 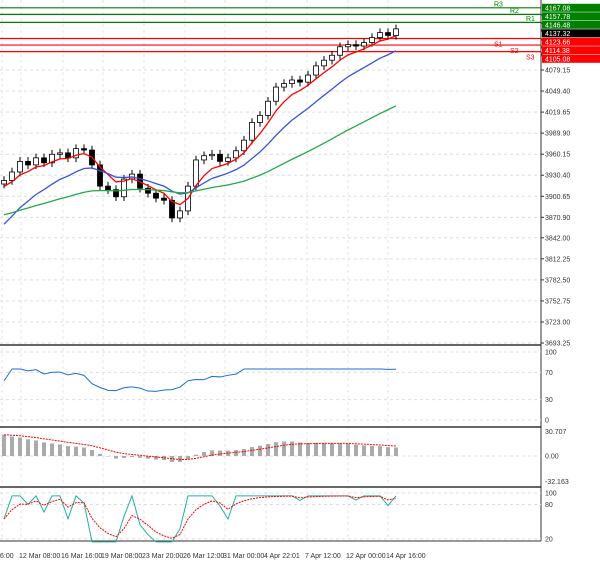 I want to click on price-tick-label: 4079.15, so click(x=557, y=71).